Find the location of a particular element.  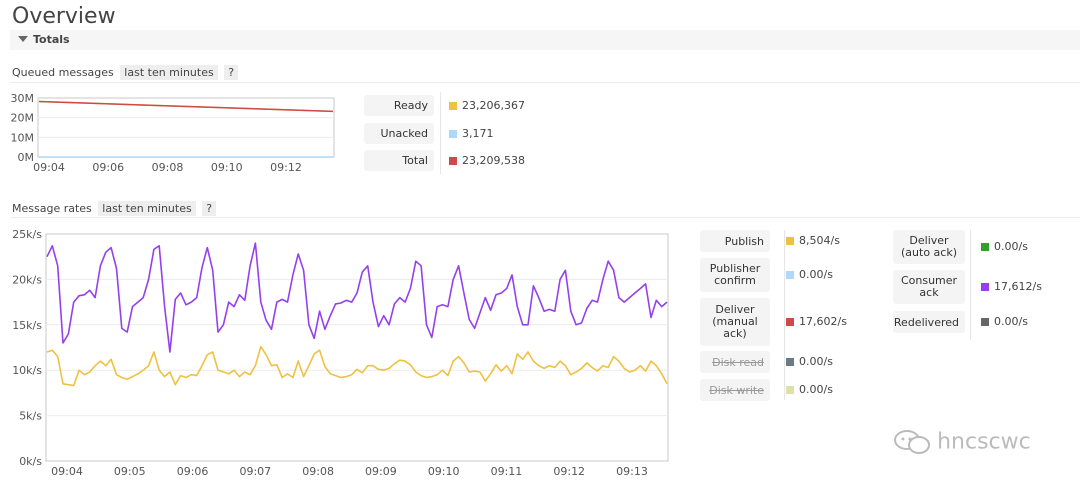

rates-range-selector: last ten minutes is located at coordinates (147, 208).